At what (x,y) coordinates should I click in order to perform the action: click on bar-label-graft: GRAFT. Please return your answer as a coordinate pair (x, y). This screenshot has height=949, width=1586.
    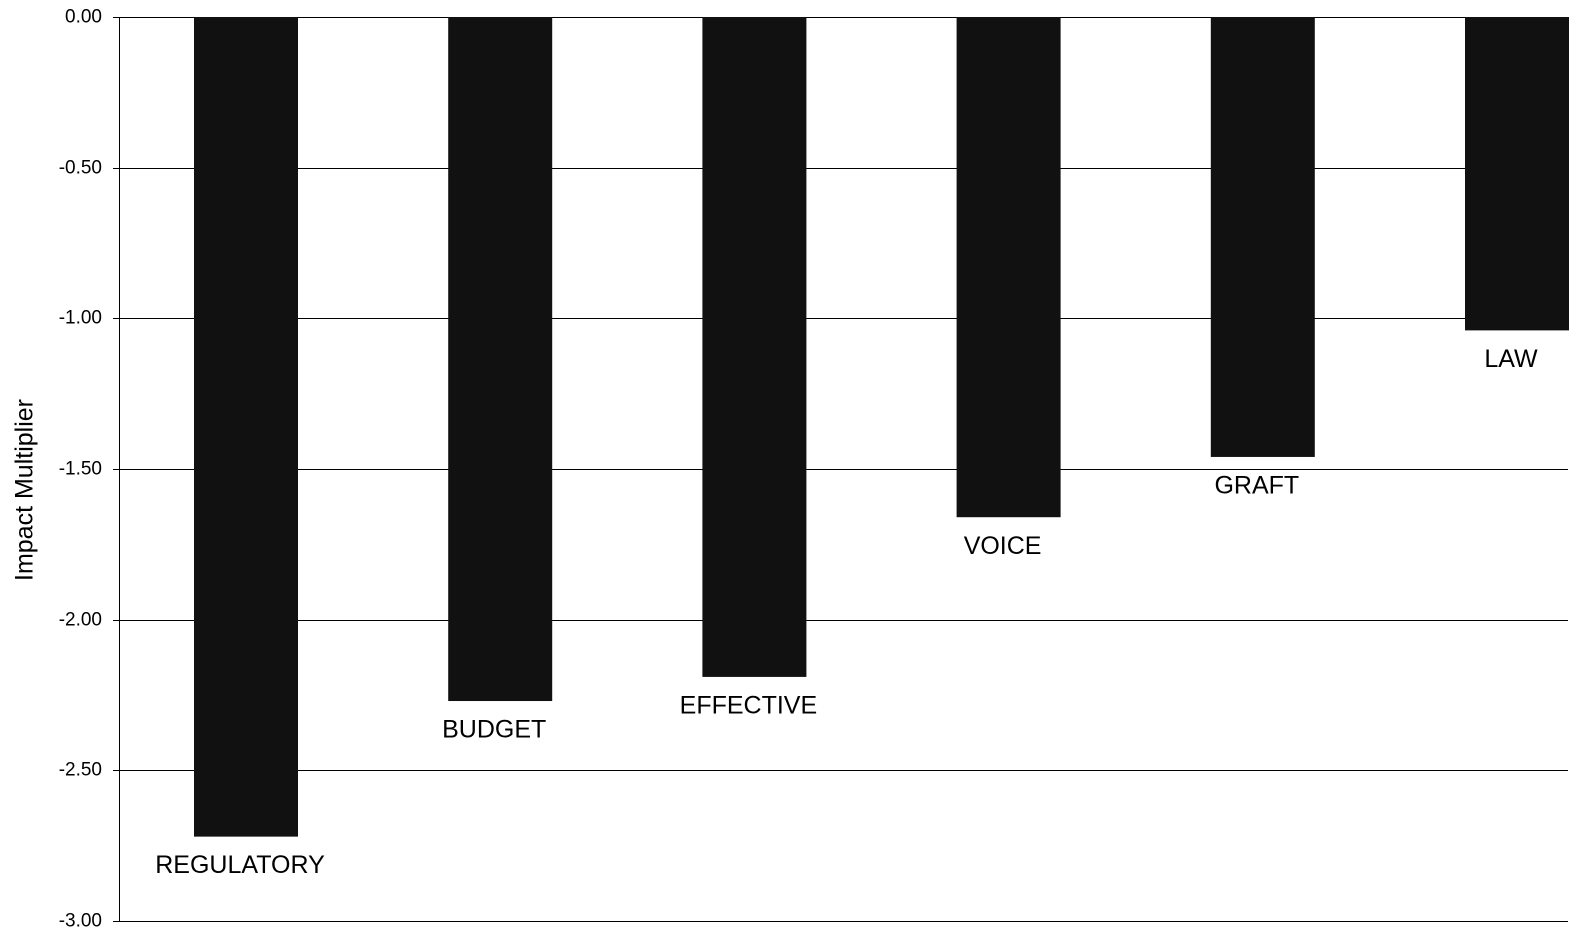
    Looking at the image, I should click on (1256, 486).